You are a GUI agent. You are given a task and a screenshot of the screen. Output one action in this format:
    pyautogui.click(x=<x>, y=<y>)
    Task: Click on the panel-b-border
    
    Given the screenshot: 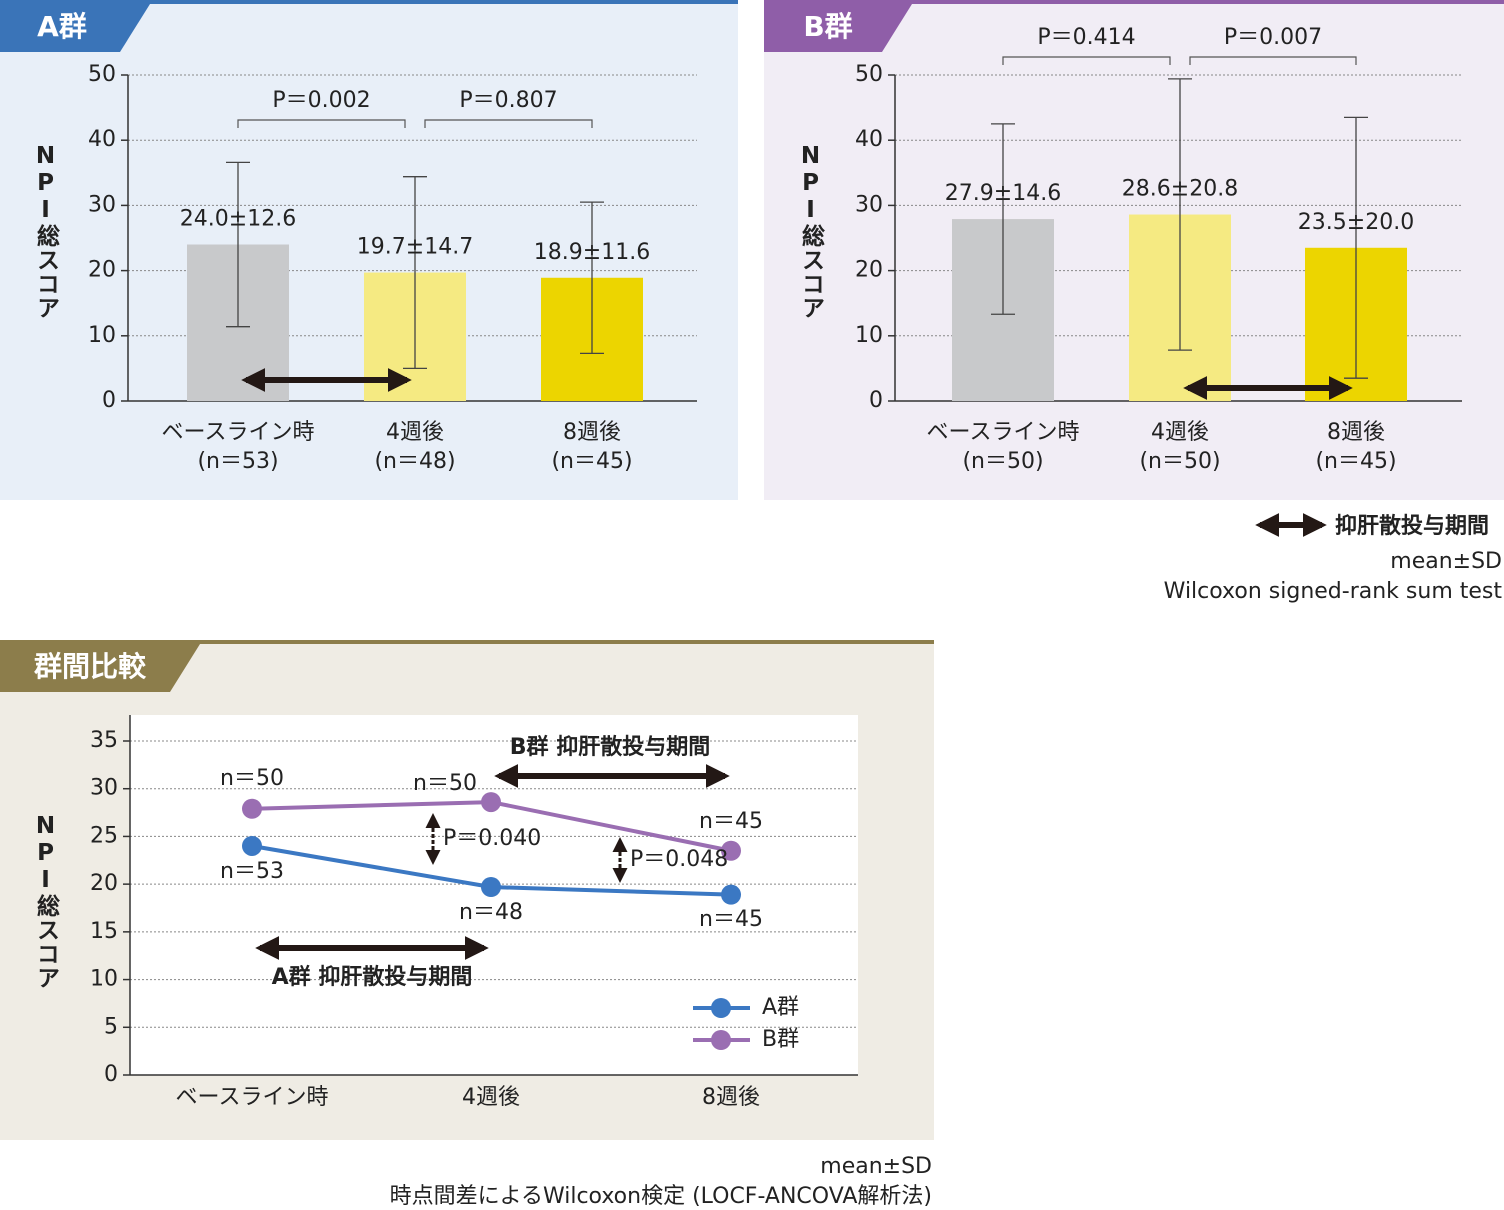 What is the action you would take?
    pyautogui.click(x=1134, y=2)
    